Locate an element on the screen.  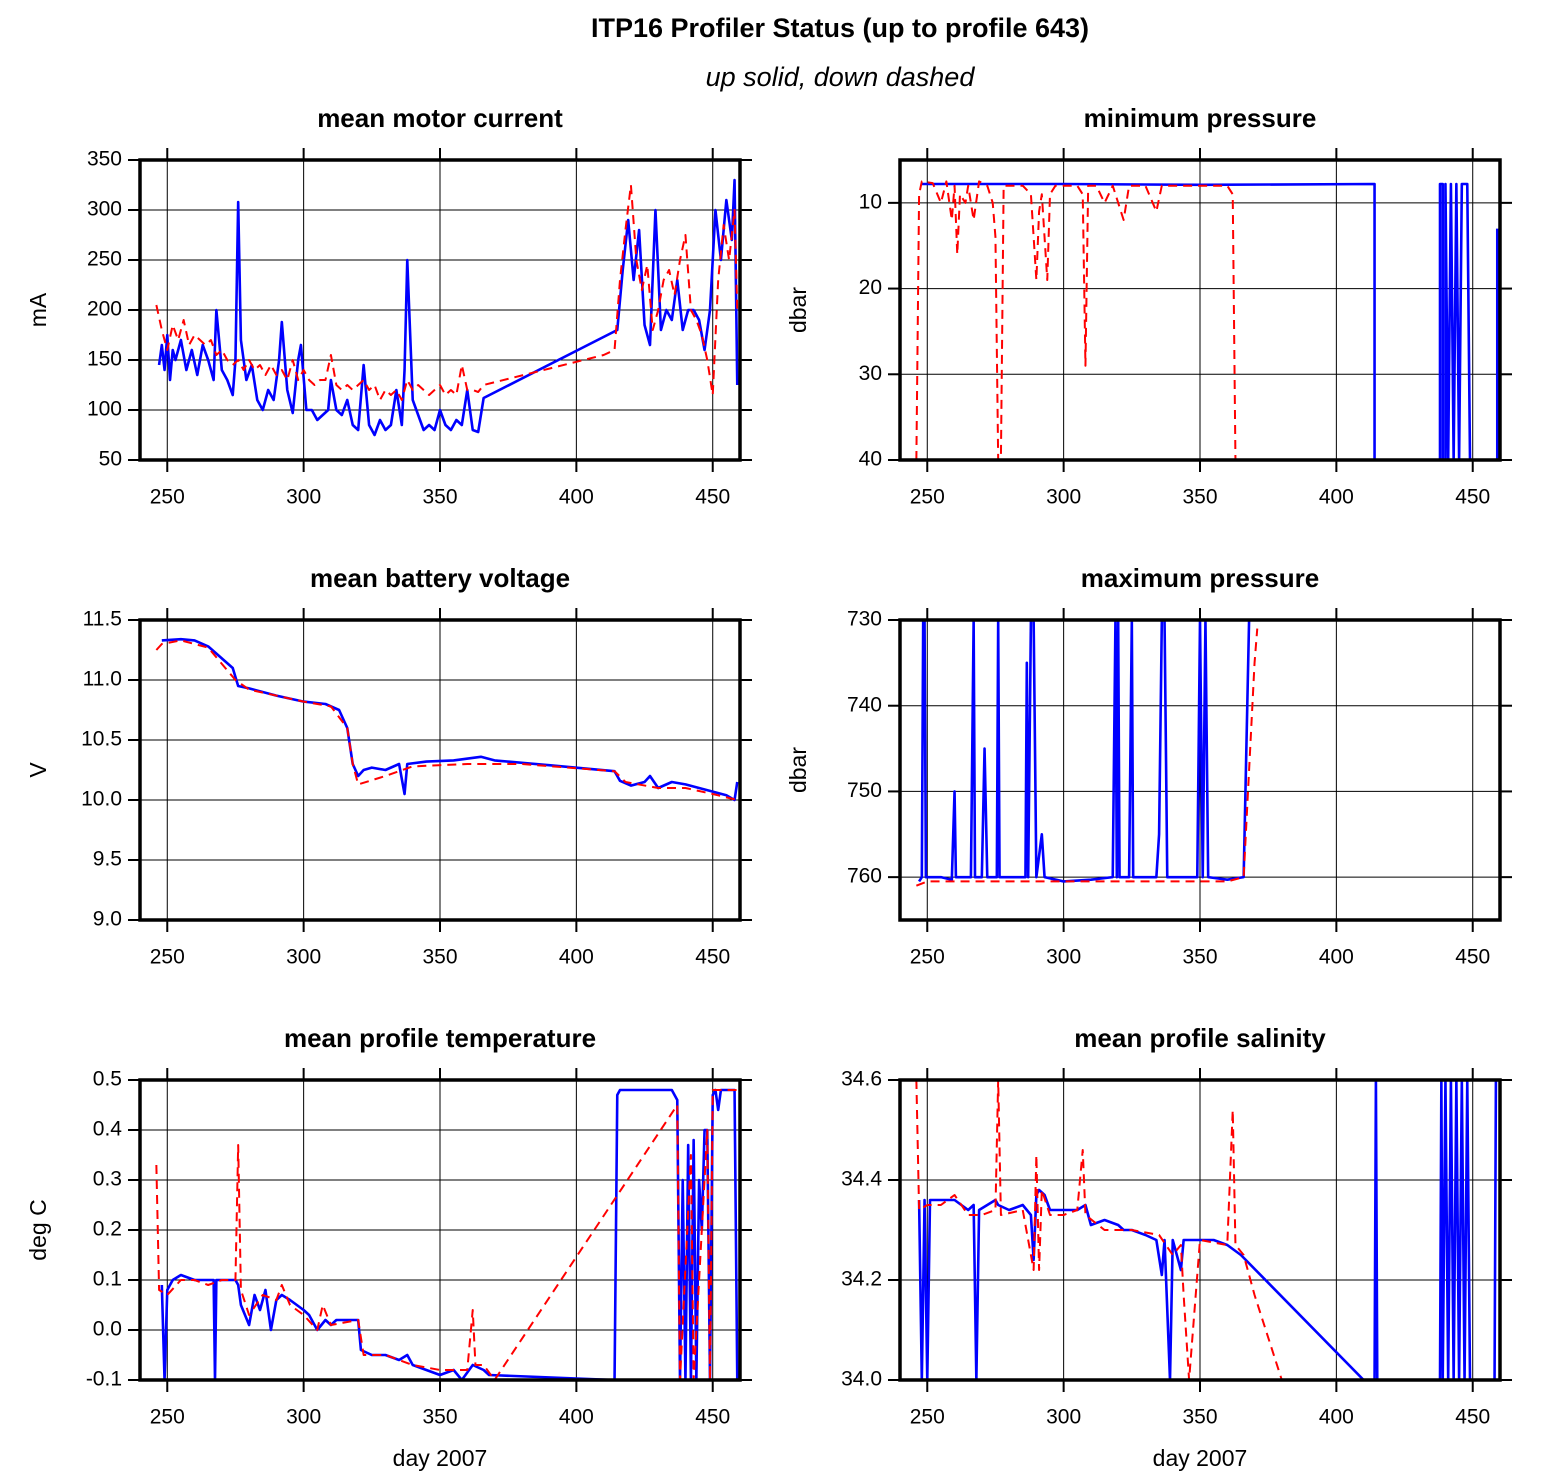
panel-title: mean battery voltage is located at coordinates (440, 578).